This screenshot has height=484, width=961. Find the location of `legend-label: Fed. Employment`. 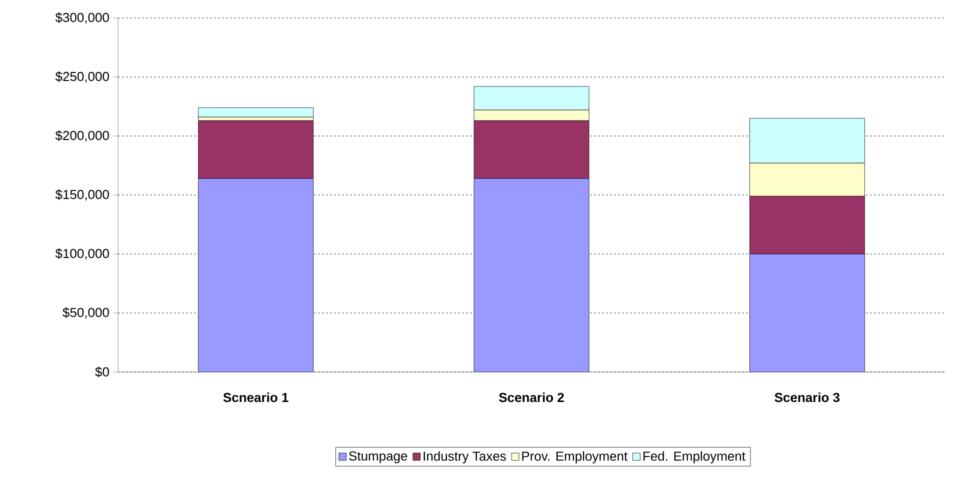

legend-label: Fed. Employment is located at coordinates (694, 457).